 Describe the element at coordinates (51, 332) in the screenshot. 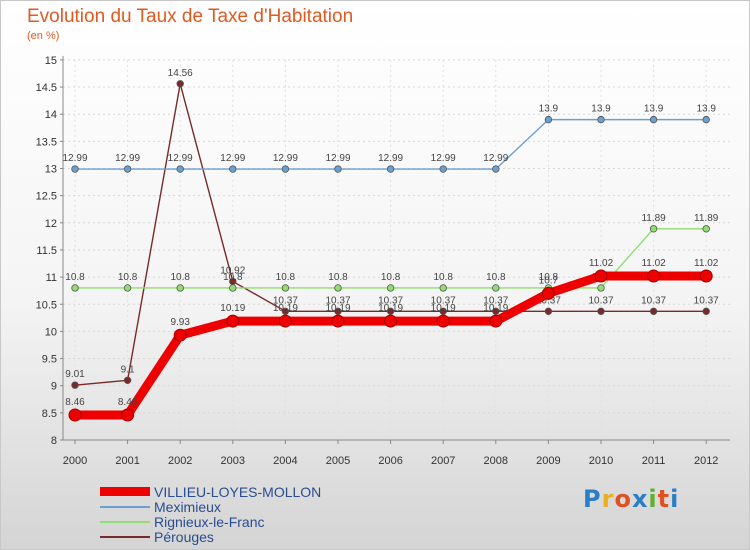

I see `y-tick-label: 10` at that location.